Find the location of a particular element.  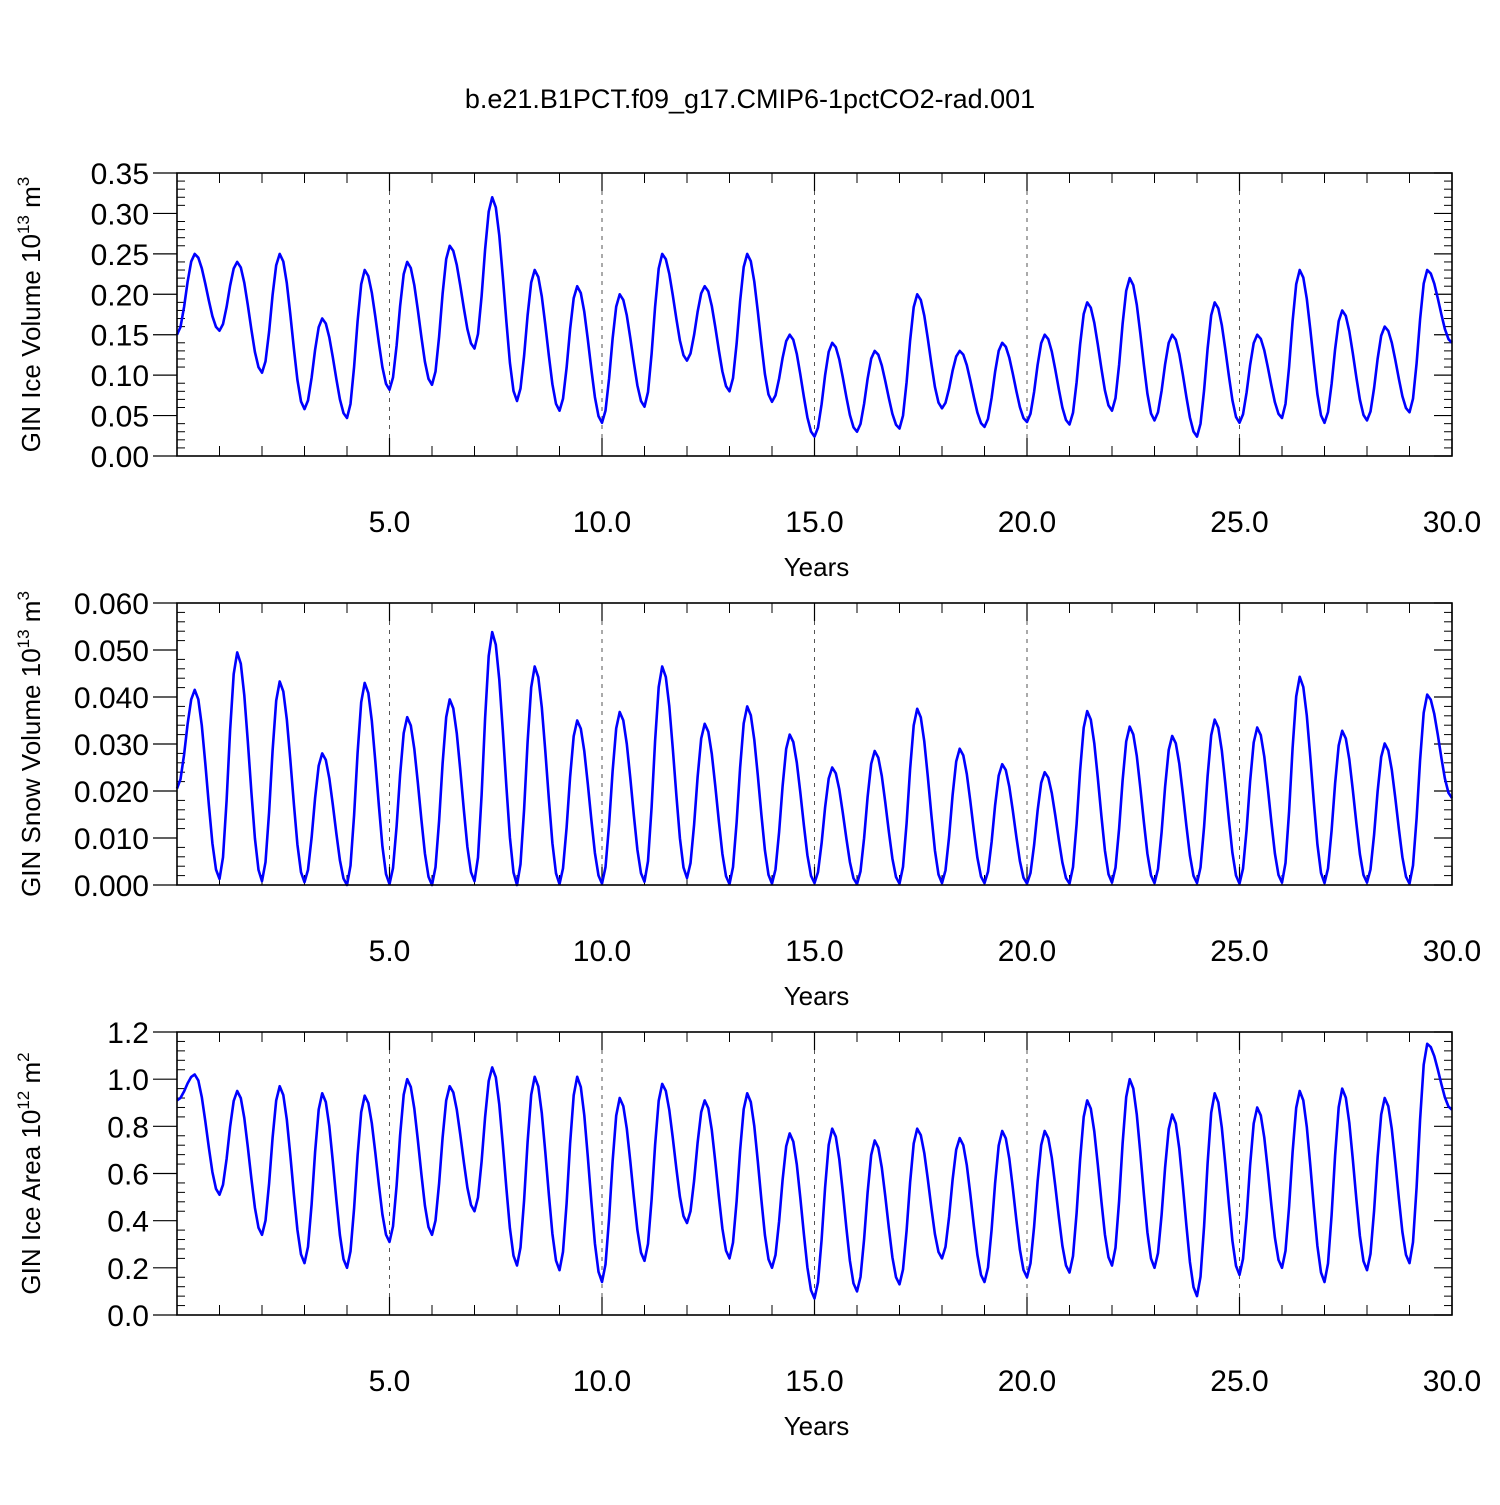

y-tick-label: 0.20 is located at coordinates (120, 295).